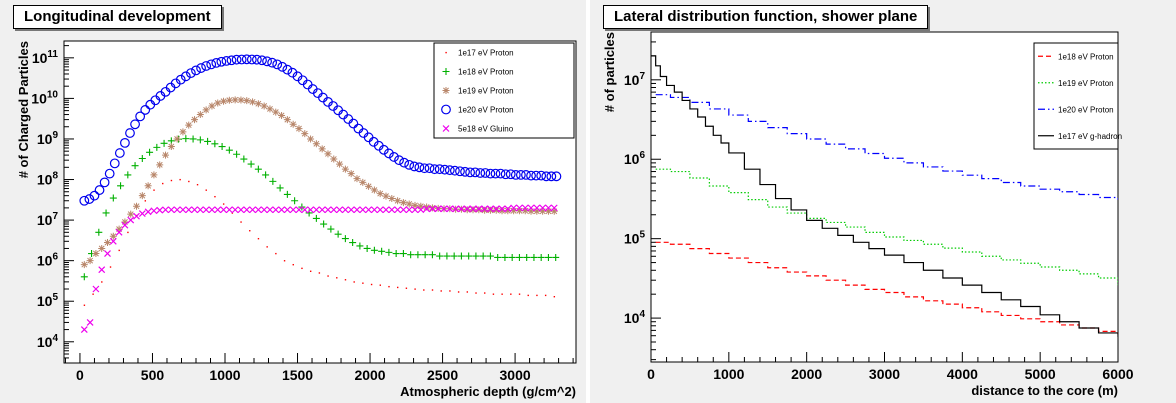 Image resolution: width=1176 pixels, height=403 pixels. What do you see at coordinates (488, 391) in the screenshot?
I see `x-axis-label: Atmospheric depth (g/cm^2)` at bounding box center [488, 391].